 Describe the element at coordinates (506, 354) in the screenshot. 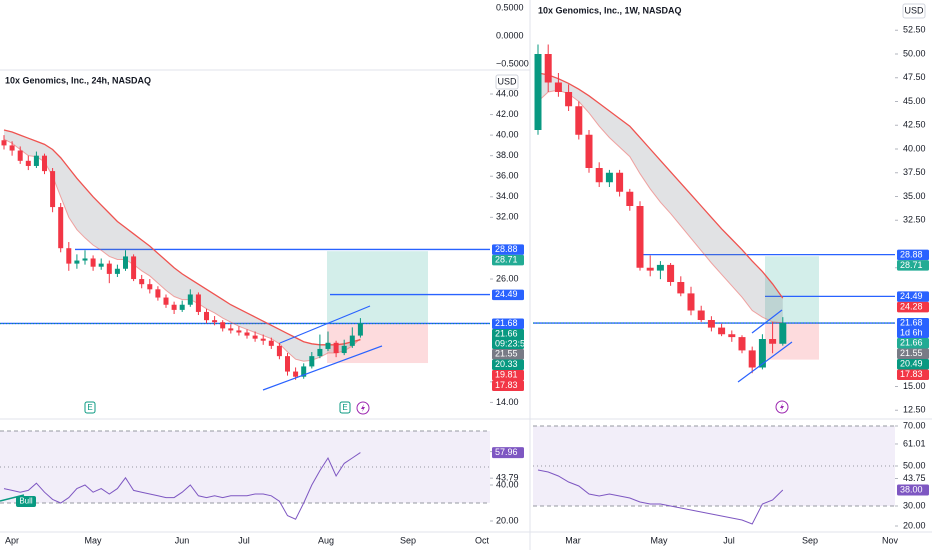

I see `price-badge-label: 21.55` at that location.